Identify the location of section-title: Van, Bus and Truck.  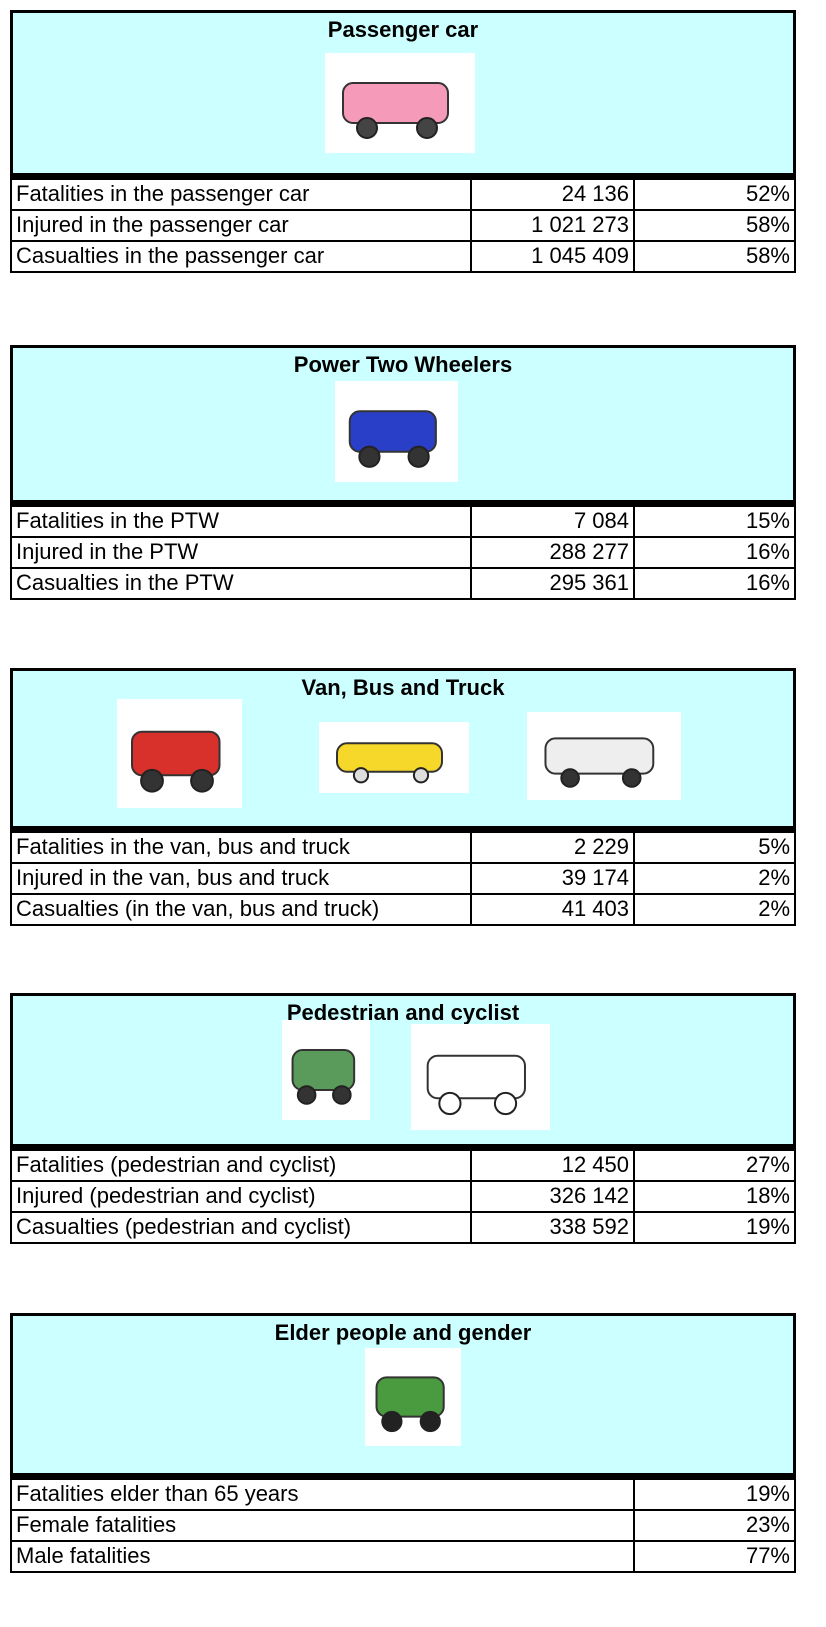
(403, 687).